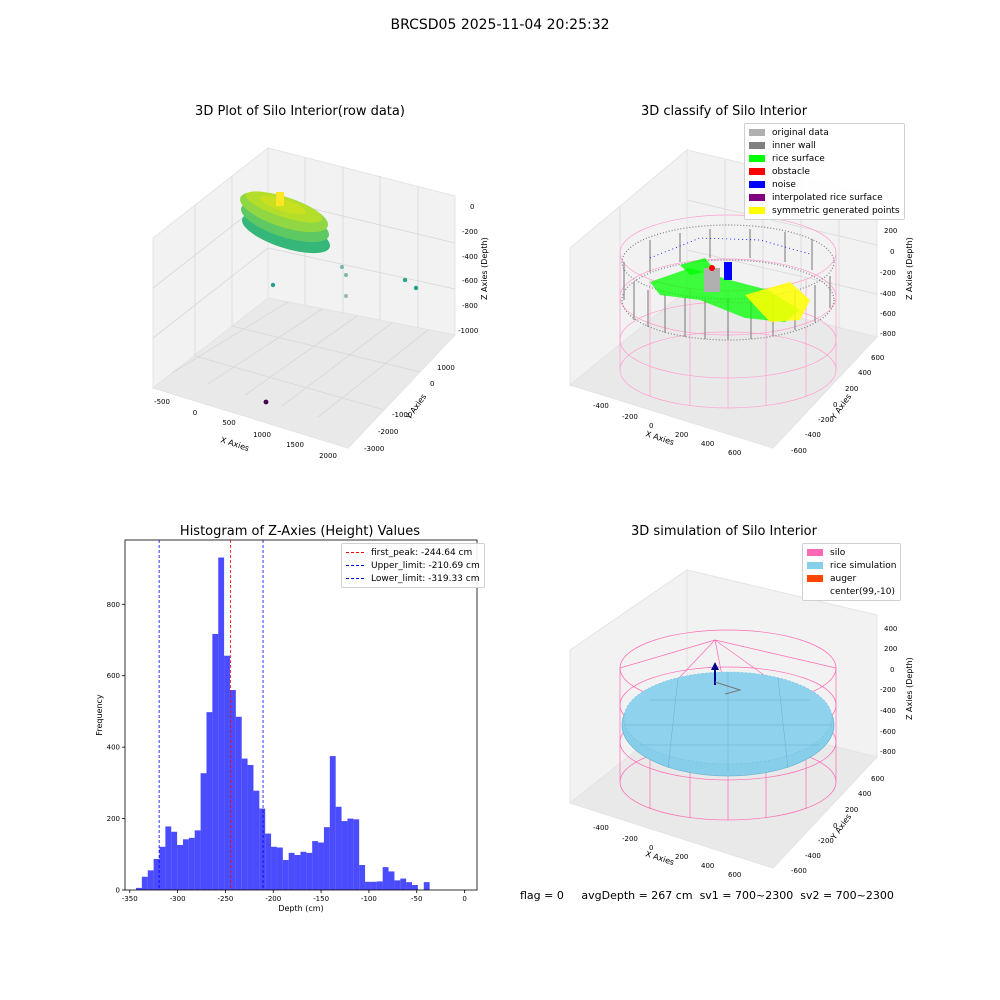 The height and width of the screenshot is (1000, 1000). I want to click on legend-label: Lower_limit: -319.33 cm, so click(425, 578).